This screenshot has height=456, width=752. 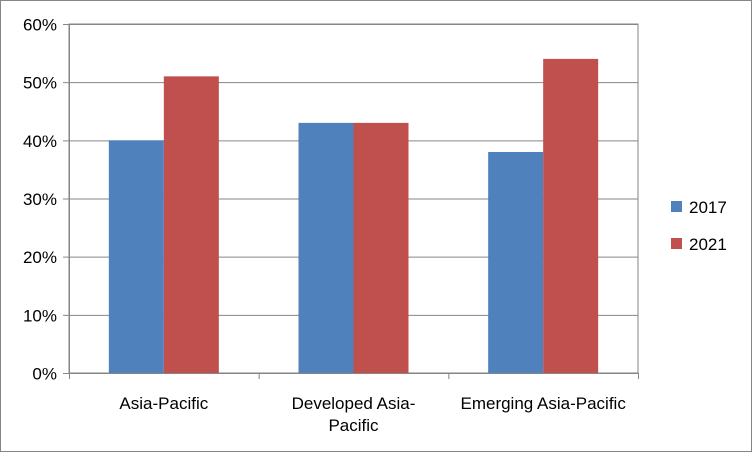 What do you see at coordinates (40, 25) in the screenshot?
I see `y-tick-label: 60%` at bounding box center [40, 25].